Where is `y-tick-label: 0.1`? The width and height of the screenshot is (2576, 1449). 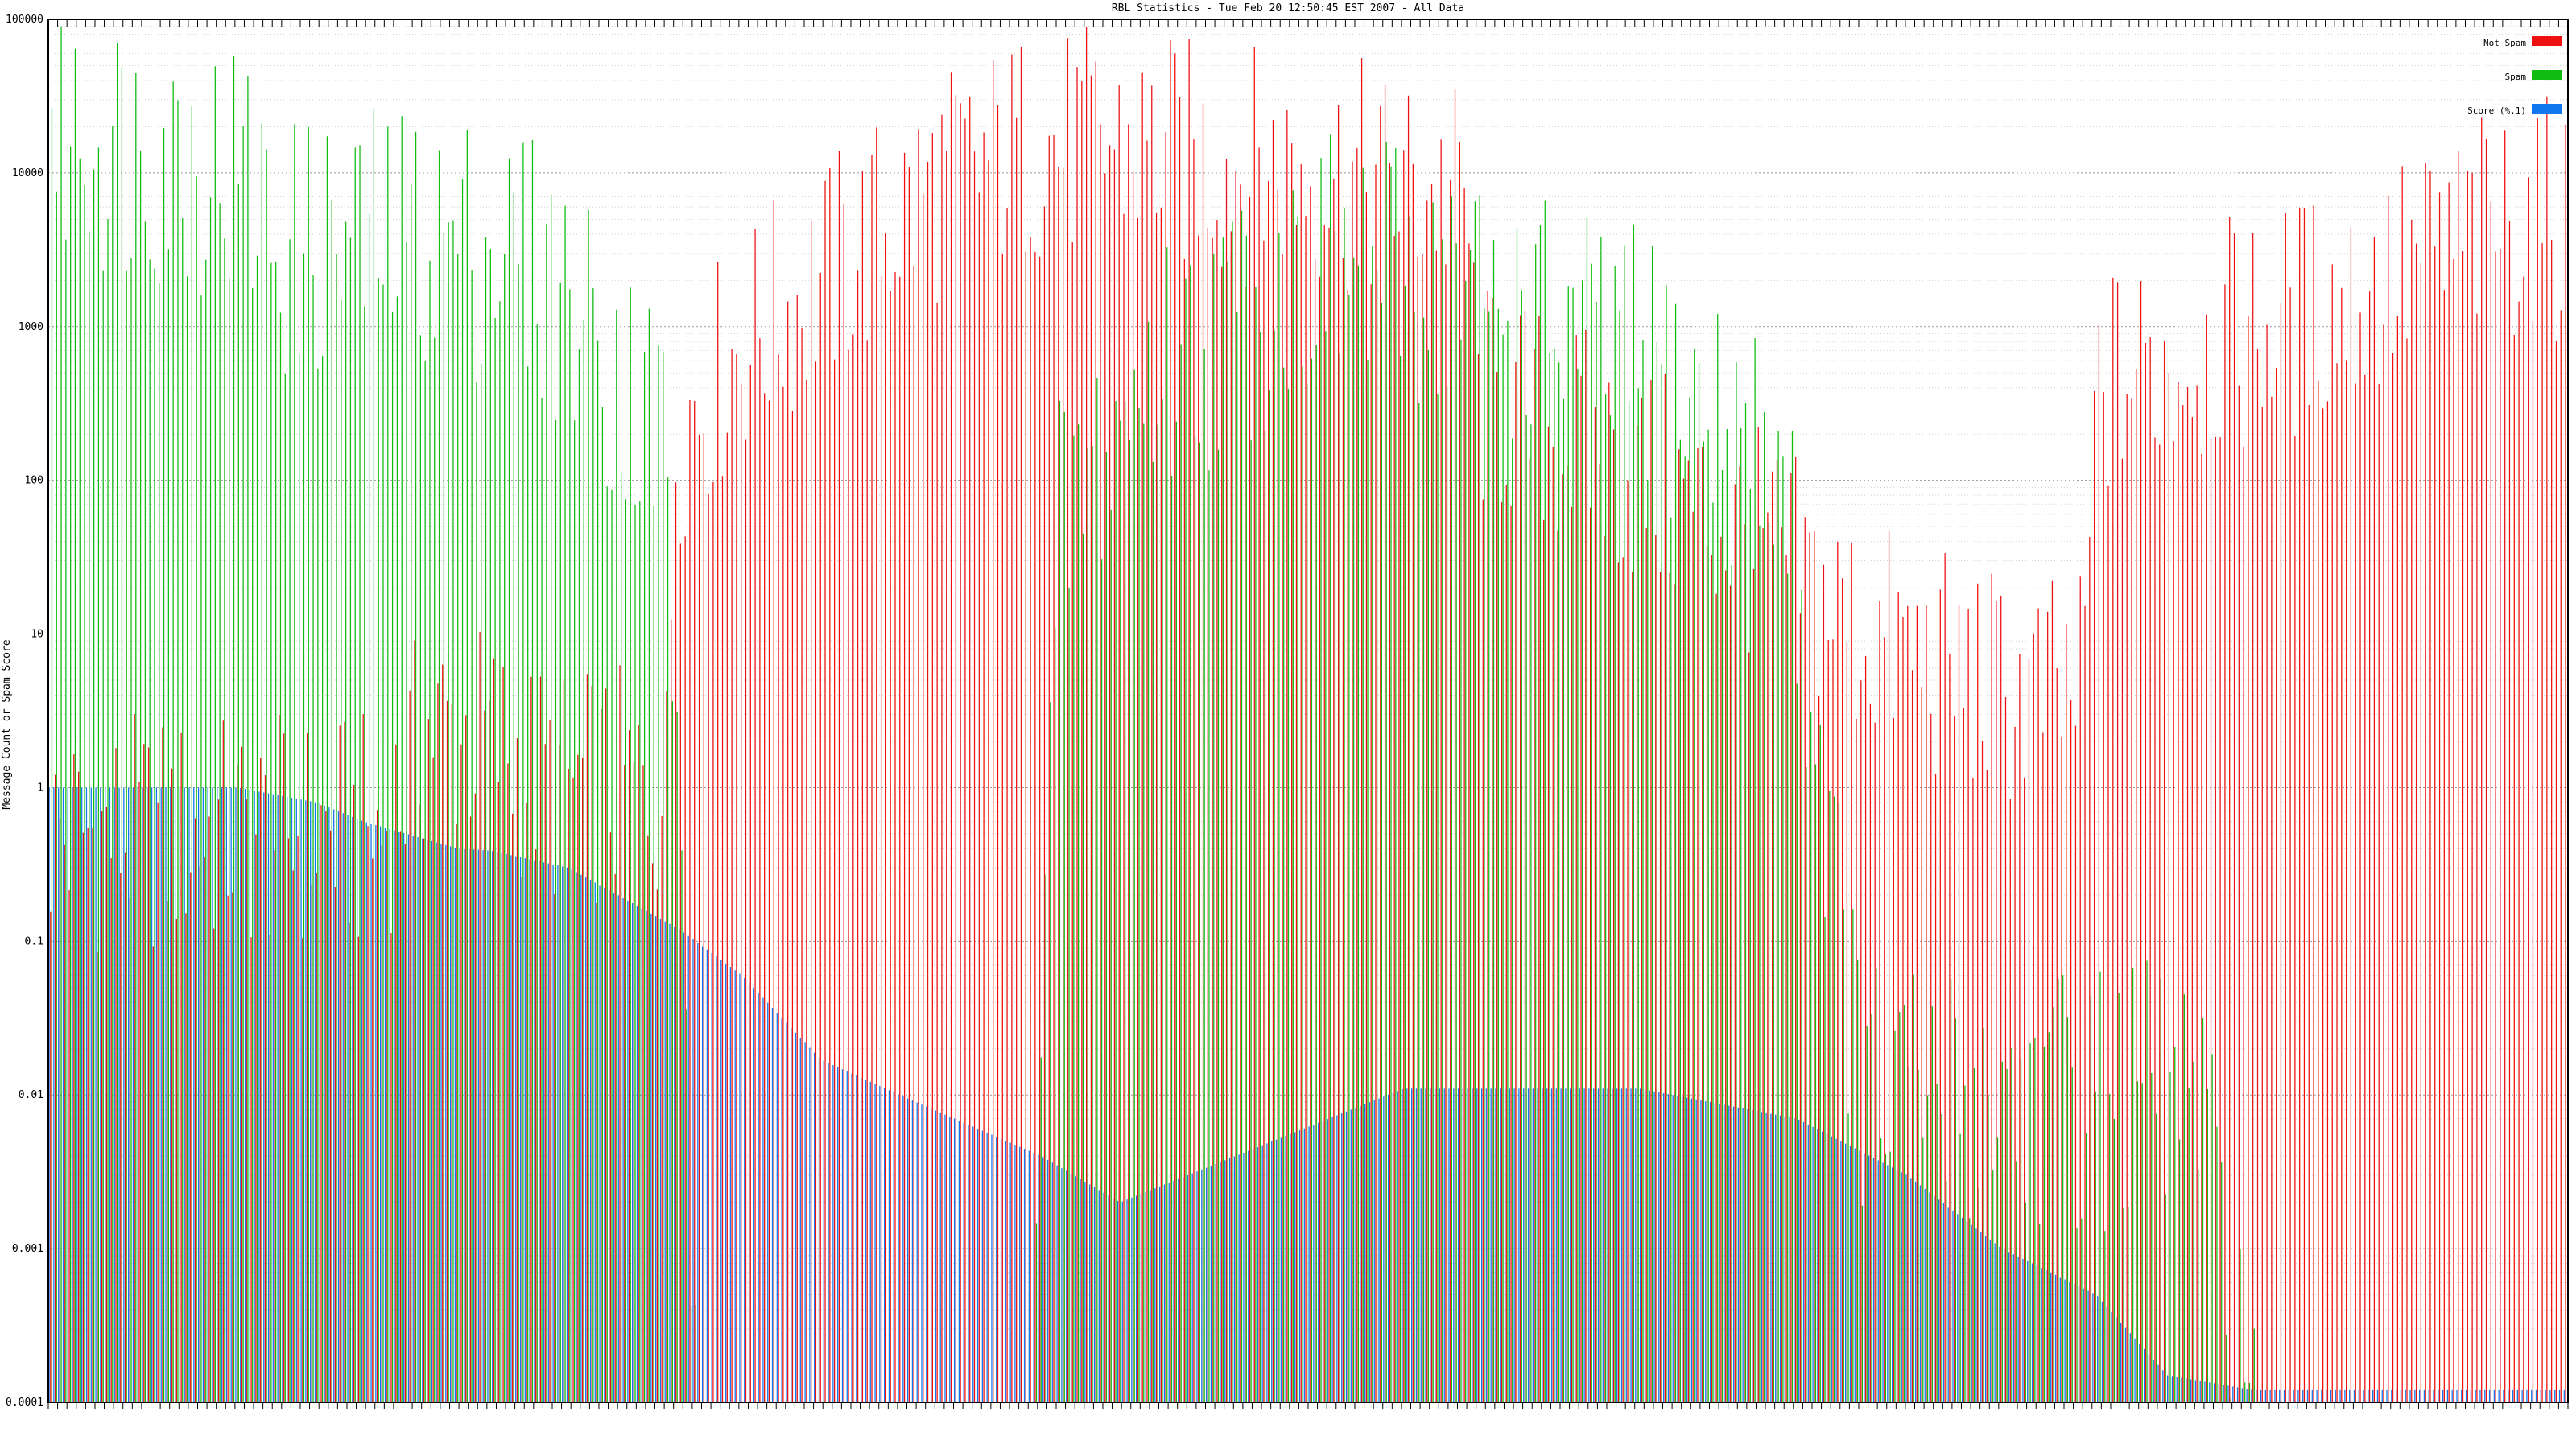
y-tick-label: 0.1 is located at coordinates (34, 941).